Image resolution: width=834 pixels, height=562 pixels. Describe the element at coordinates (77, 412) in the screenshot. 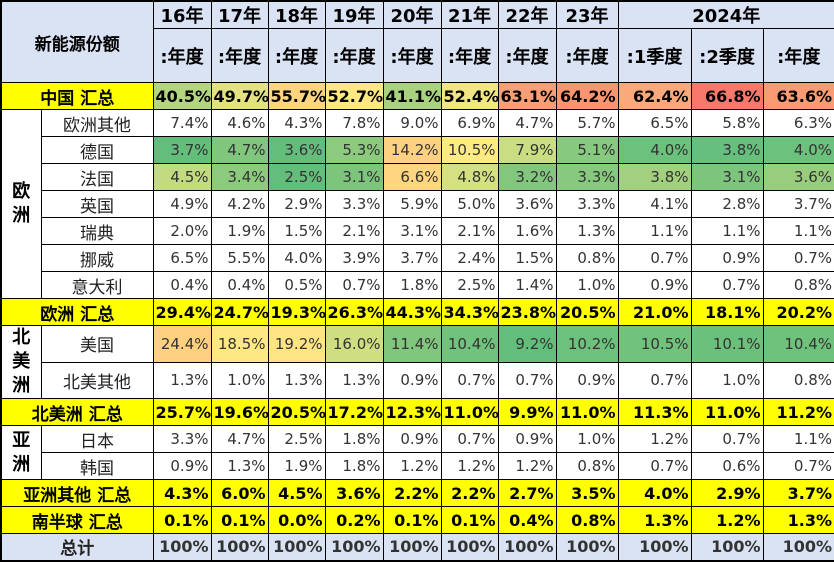

I see `row-label: 北美洲 汇总` at that location.